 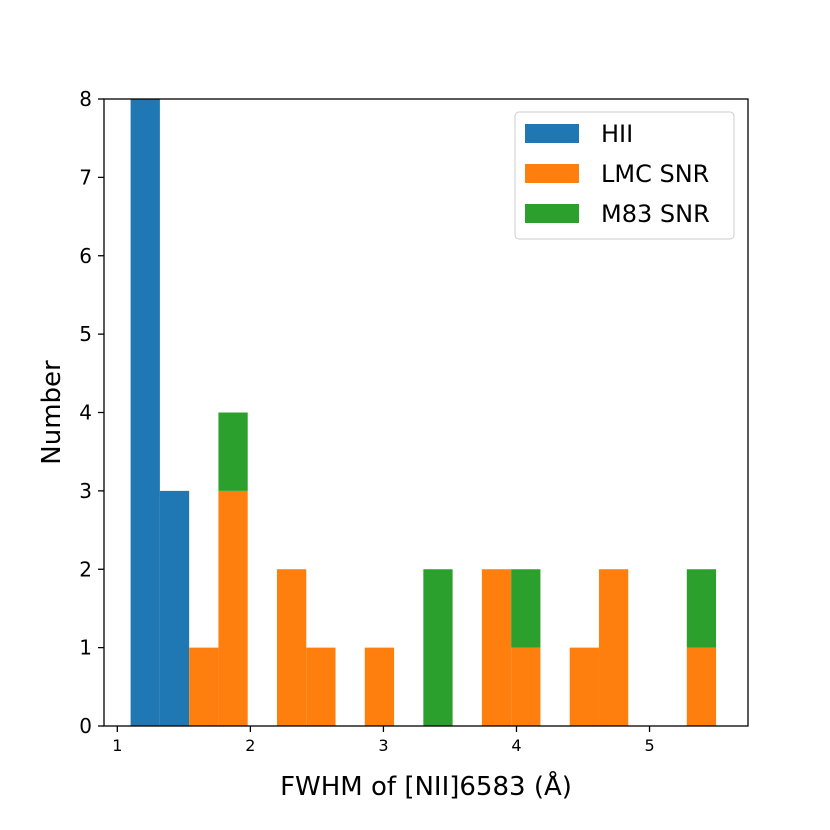 I want to click on y-tick-label: 6, so click(x=85, y=256).